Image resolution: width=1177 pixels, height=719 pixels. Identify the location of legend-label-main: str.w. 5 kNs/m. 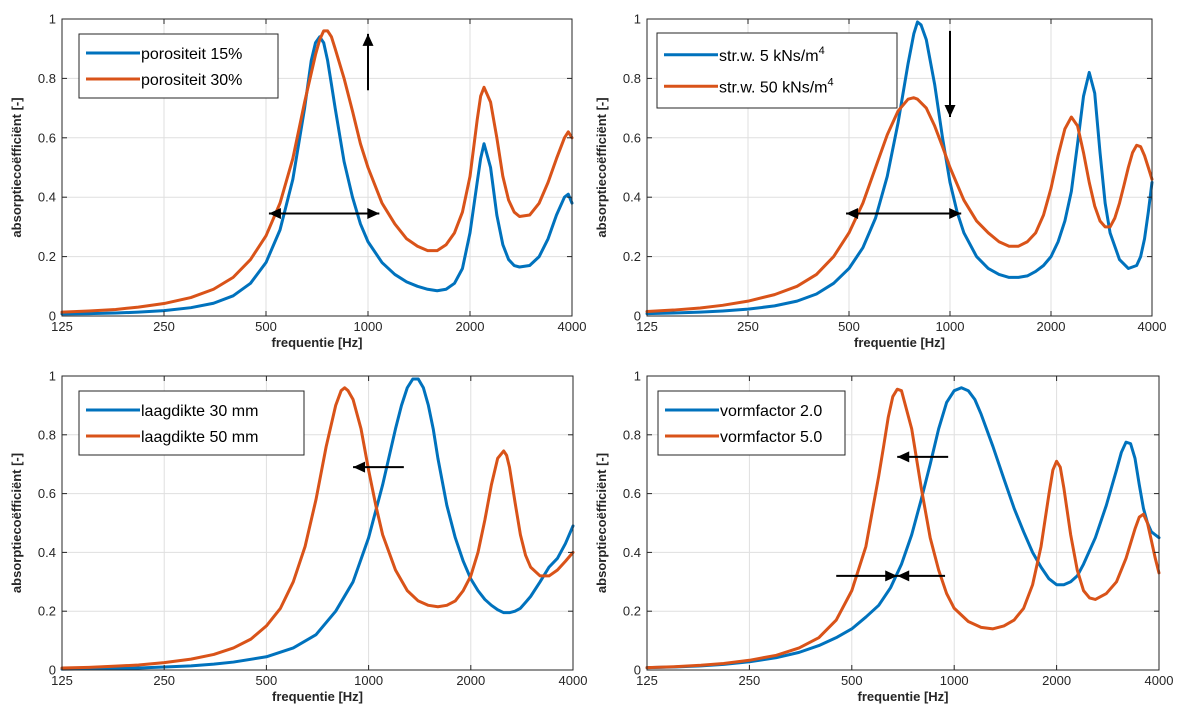
(769, 56).